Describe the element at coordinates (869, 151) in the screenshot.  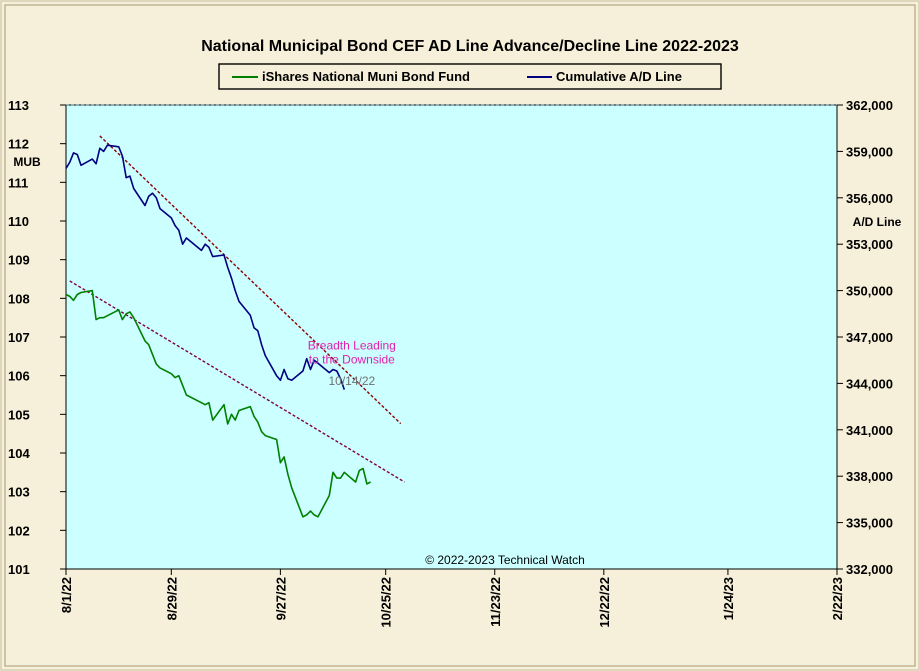
I see `y-right-tick-label: 359,000` at that location.